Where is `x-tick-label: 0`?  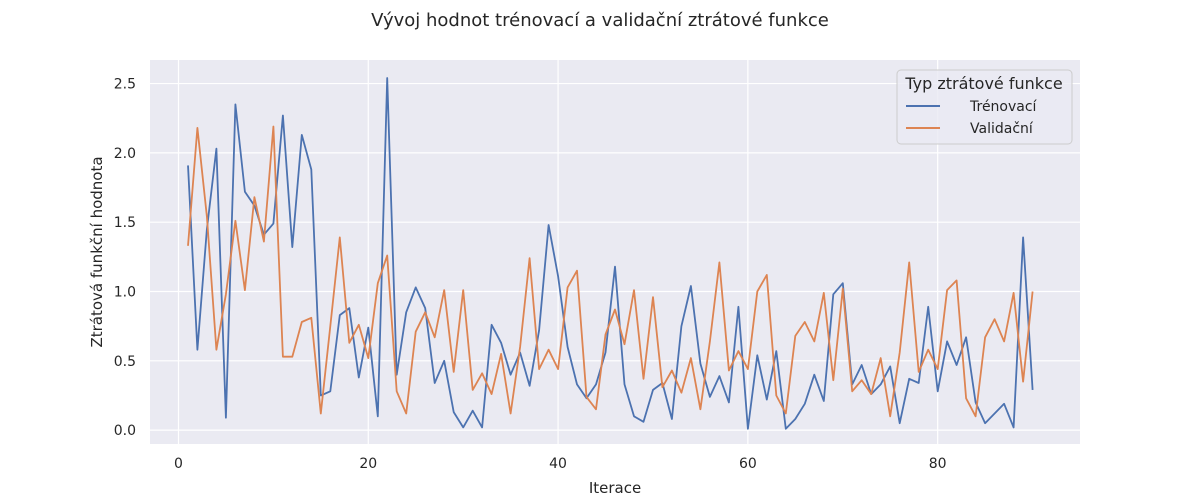
x-tick-label: 0 is located at coordinates (178, 464).